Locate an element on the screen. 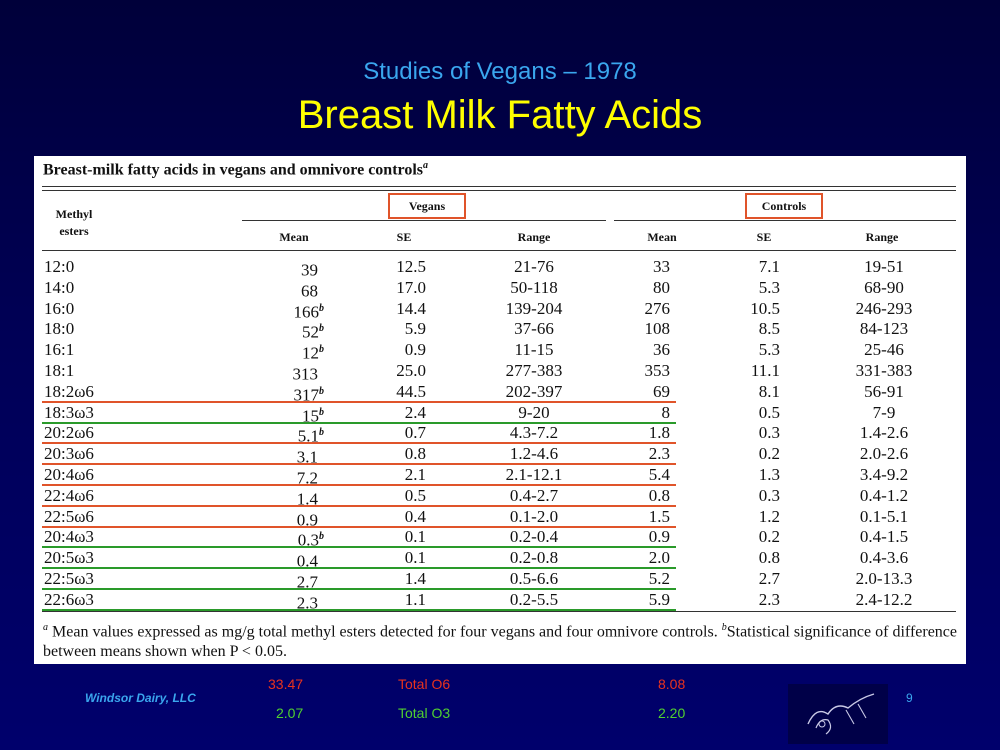 This screenshot has width=1000, height=750. cell-text: 12:0 is located at coordinates (59, 266).